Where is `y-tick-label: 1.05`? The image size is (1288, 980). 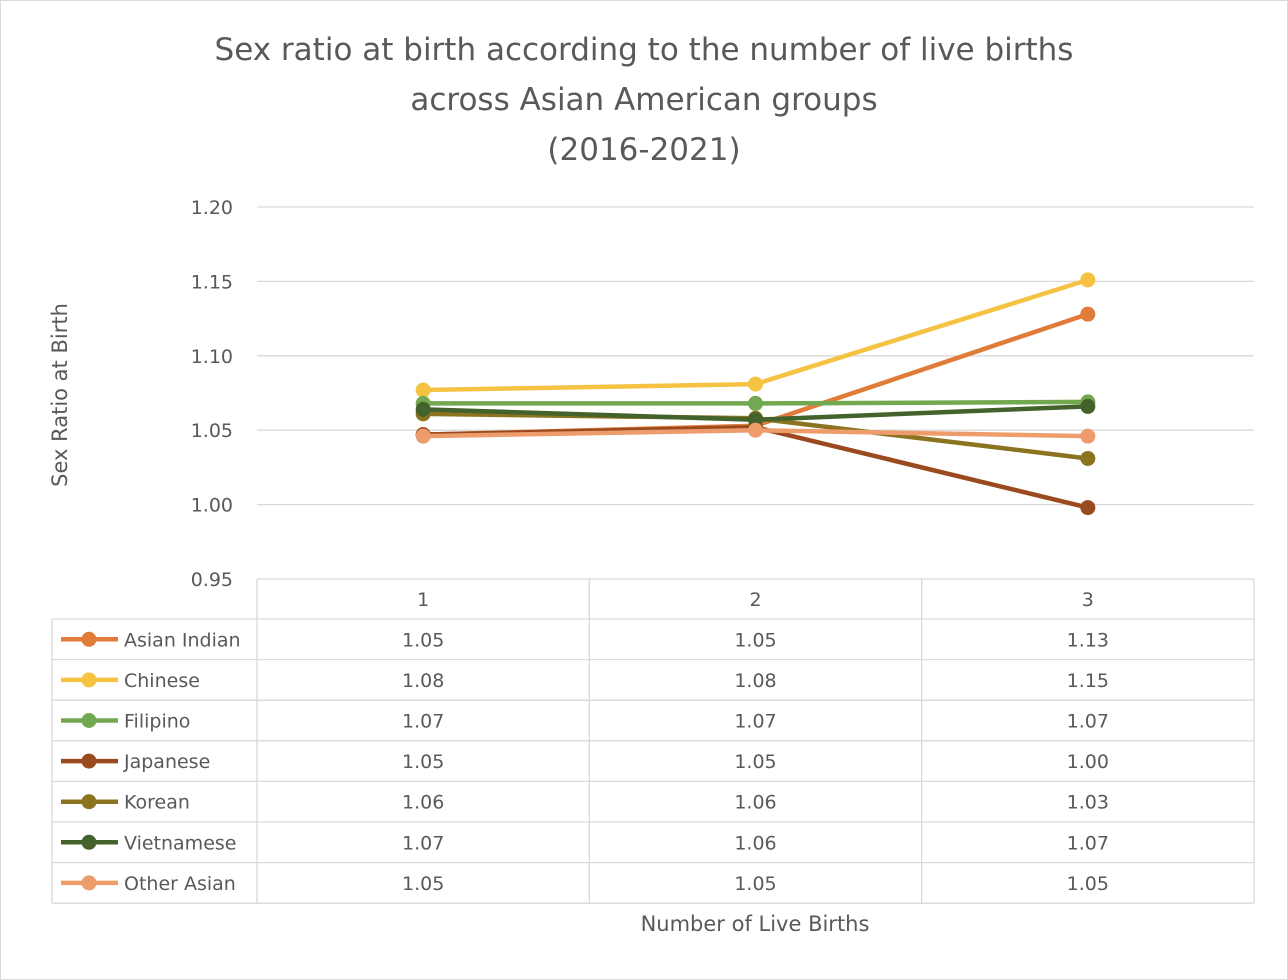 y-tick-label: 1.05 is located at coordinates (212, 431).